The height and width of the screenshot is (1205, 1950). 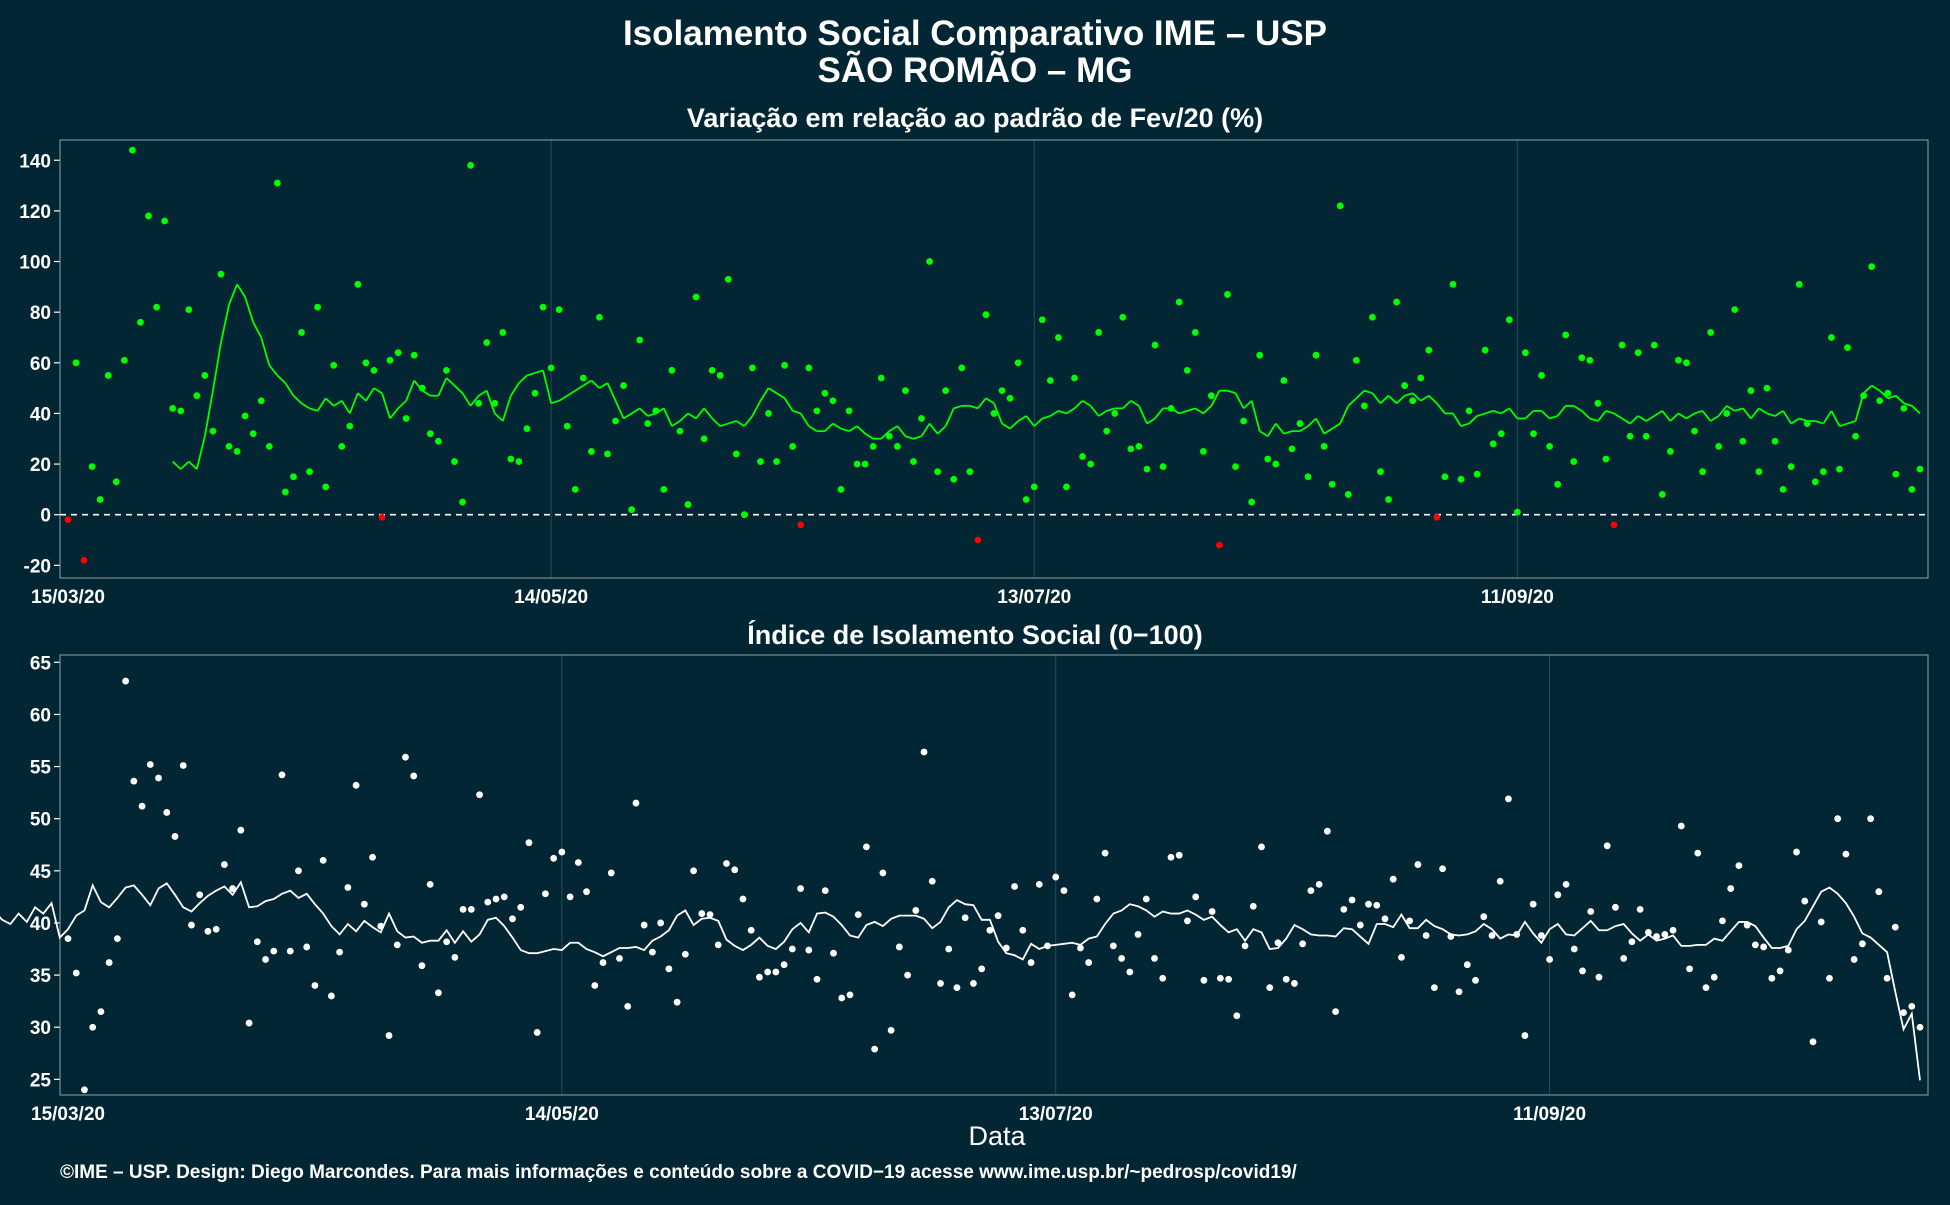 What do you see at coordinates (41, 768) in the screenshot?
I see `y-tick-label: 55` at bounding box center [41, 768].